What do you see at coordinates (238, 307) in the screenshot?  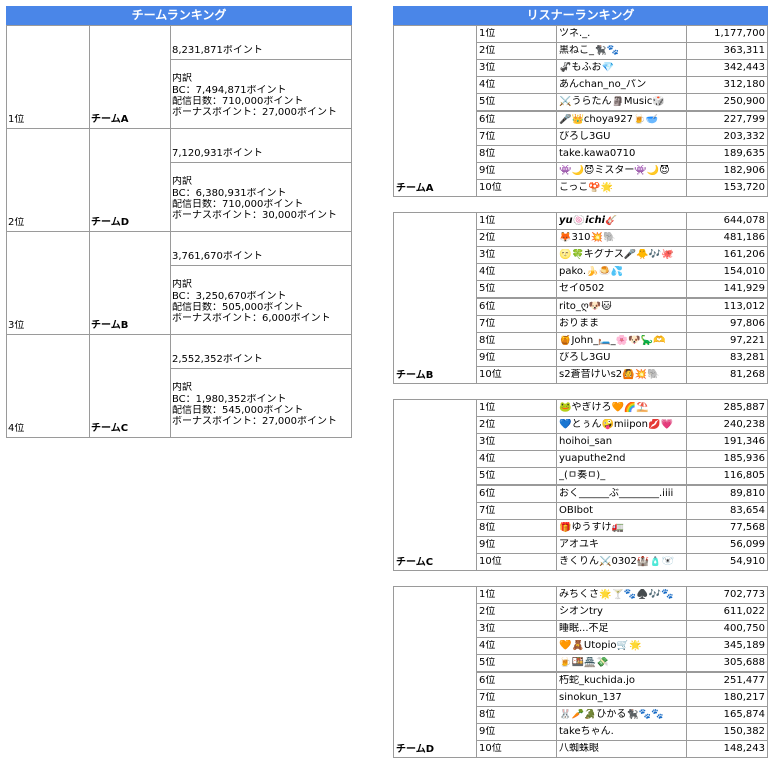 I see `breakdown-line: 配信日数：505,000ポイント` at bounding box center [238, 307].